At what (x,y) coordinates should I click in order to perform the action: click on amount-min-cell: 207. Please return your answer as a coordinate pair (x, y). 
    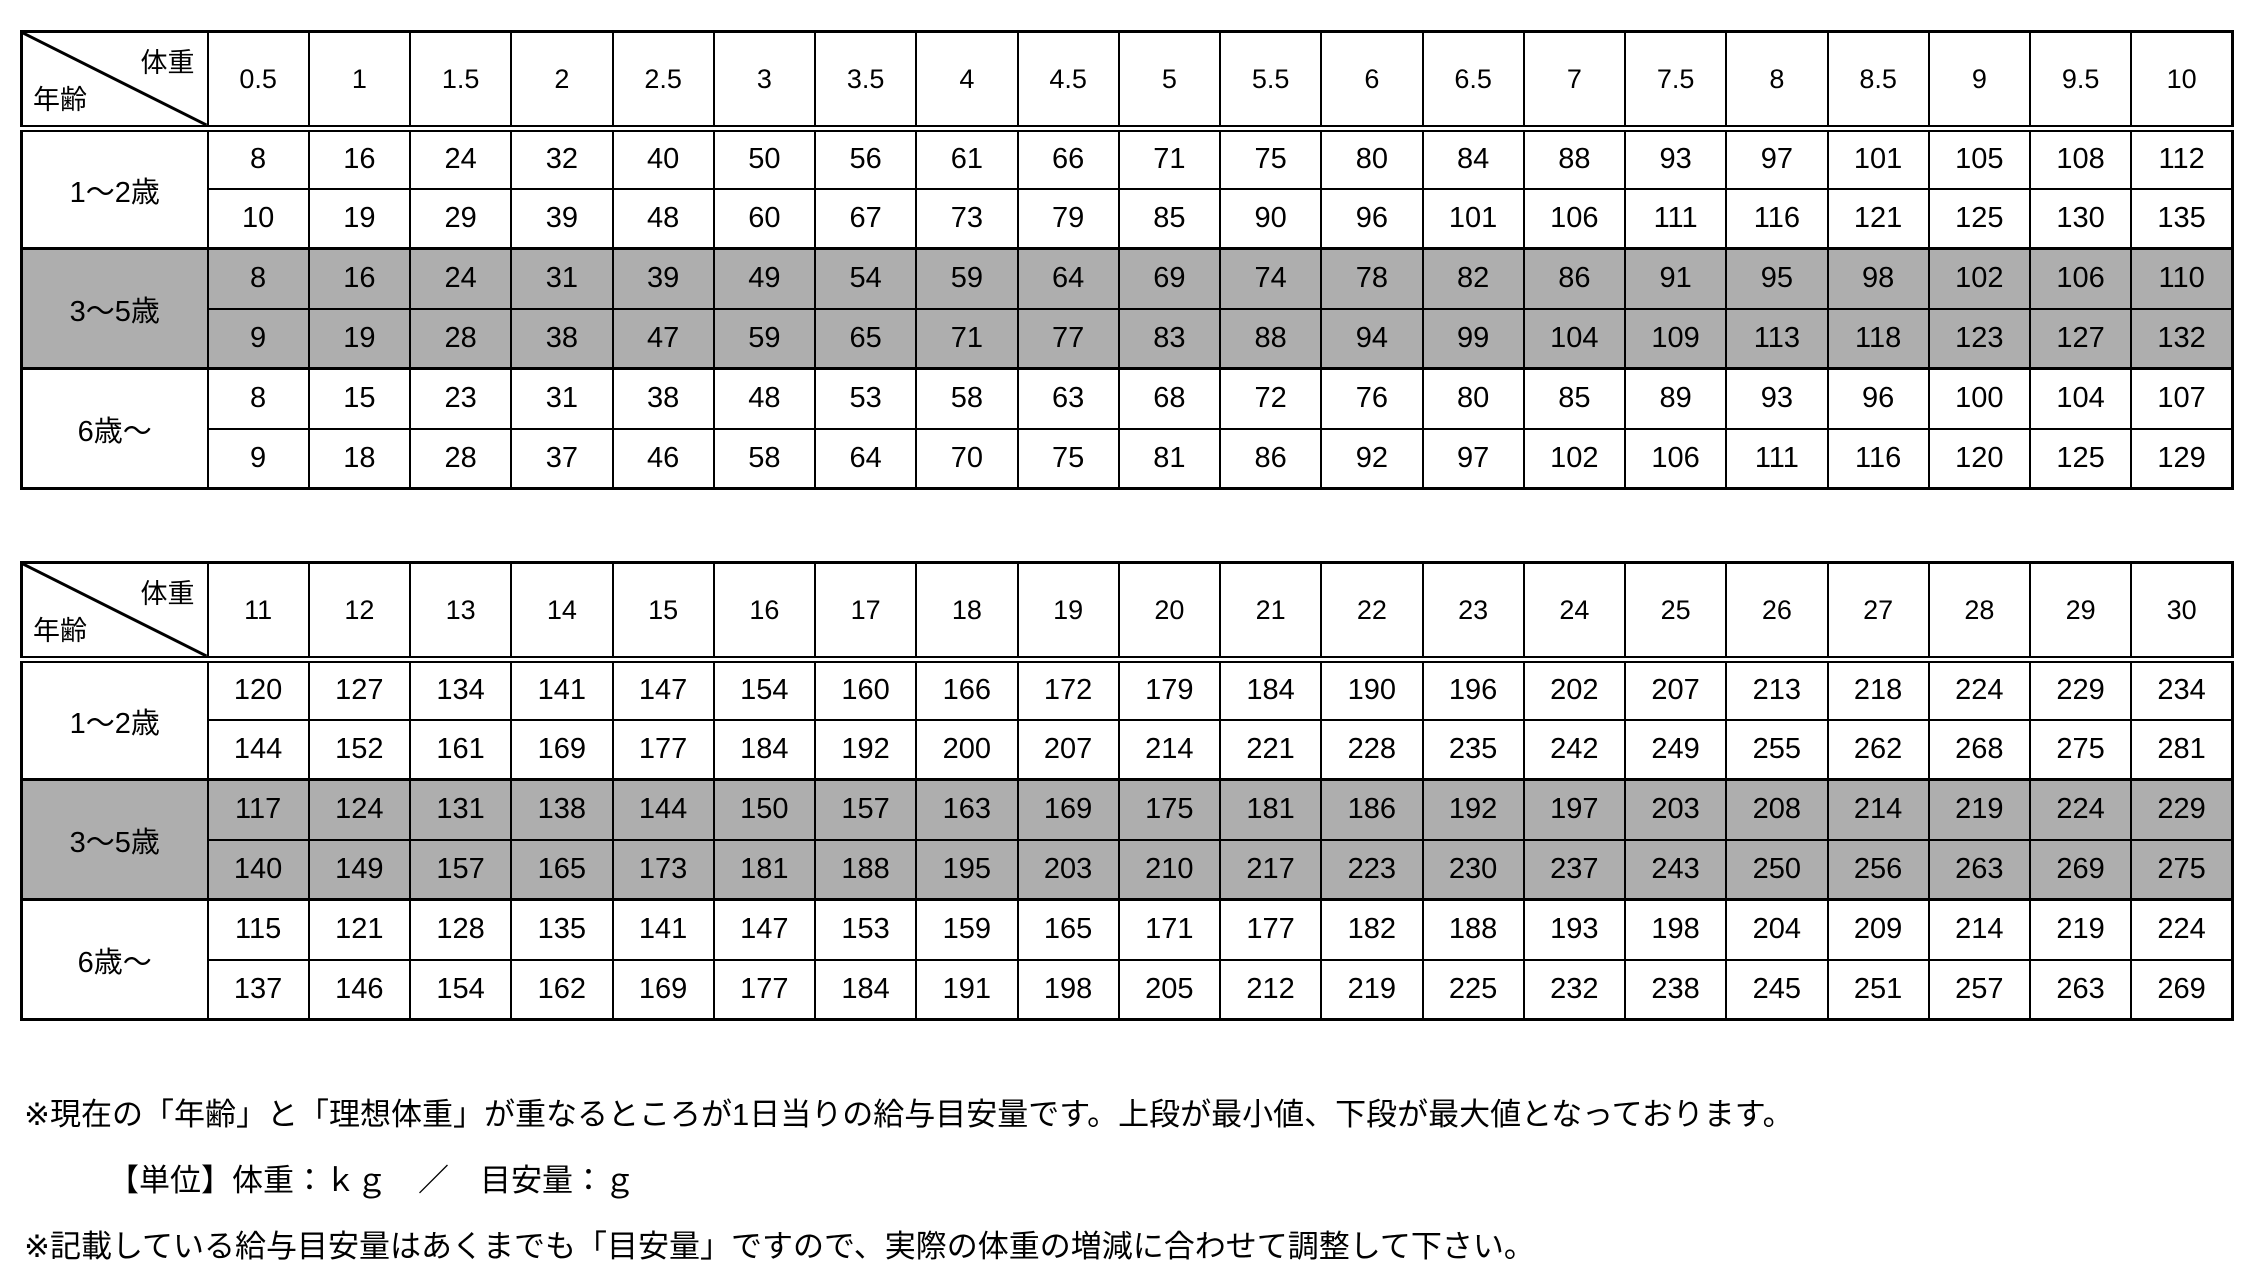
    Looking at the image, I should click on (1675, 689).